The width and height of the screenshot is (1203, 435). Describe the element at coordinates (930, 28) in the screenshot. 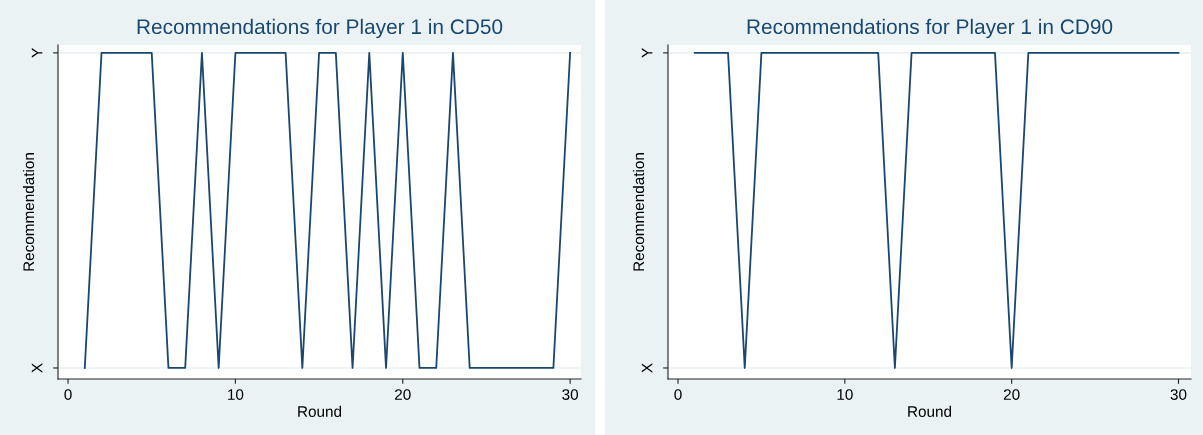

I see `chart-title: Recommendations for Player 1 in CD90` at that location.